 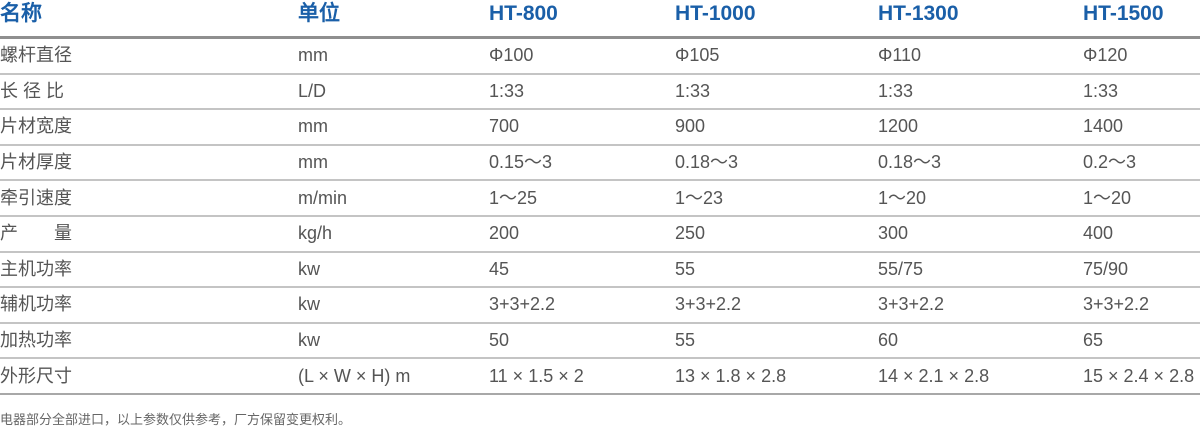 What do you see at coordinates (980, 19) in the screenshot?
I see `column-header: HT-1300` at bounding box center [980, 19].